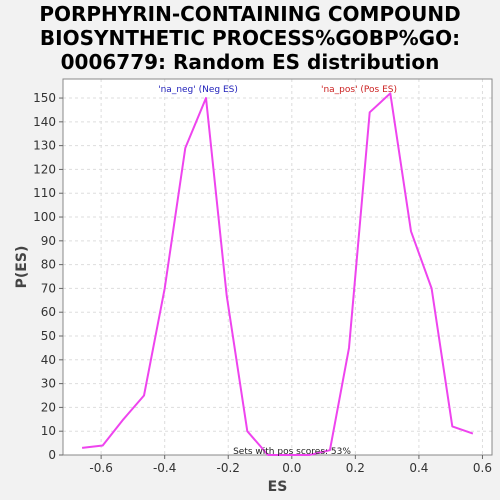  I want to click on x-tick-label: -0.6, so click(100, 468).